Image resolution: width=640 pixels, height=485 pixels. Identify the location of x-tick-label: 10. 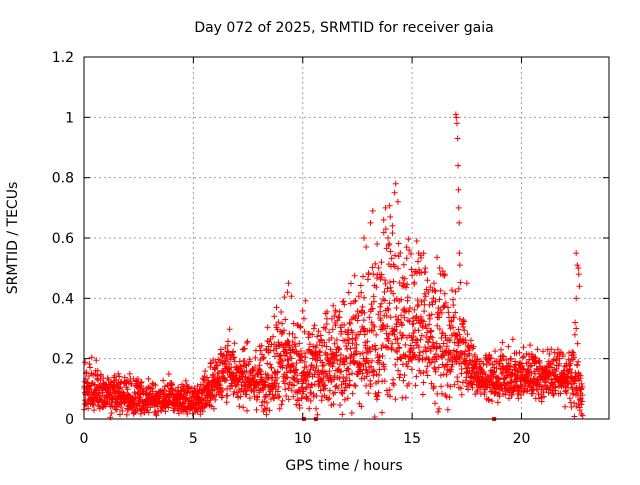
(303, 439).